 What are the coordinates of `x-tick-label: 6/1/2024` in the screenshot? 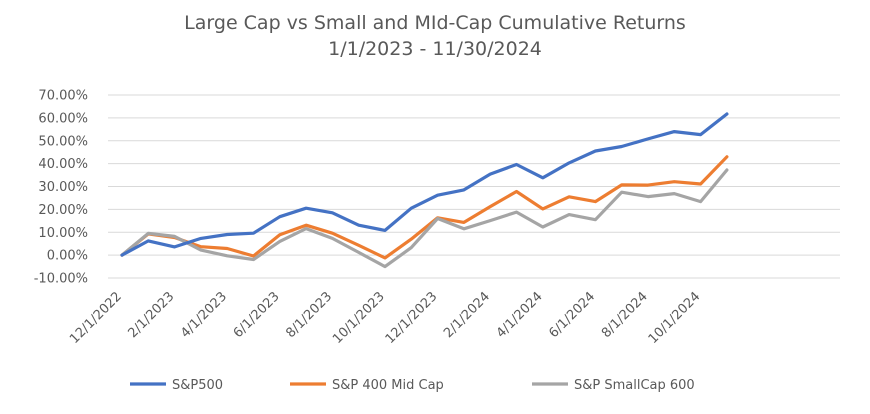 It's located at (572, 315).